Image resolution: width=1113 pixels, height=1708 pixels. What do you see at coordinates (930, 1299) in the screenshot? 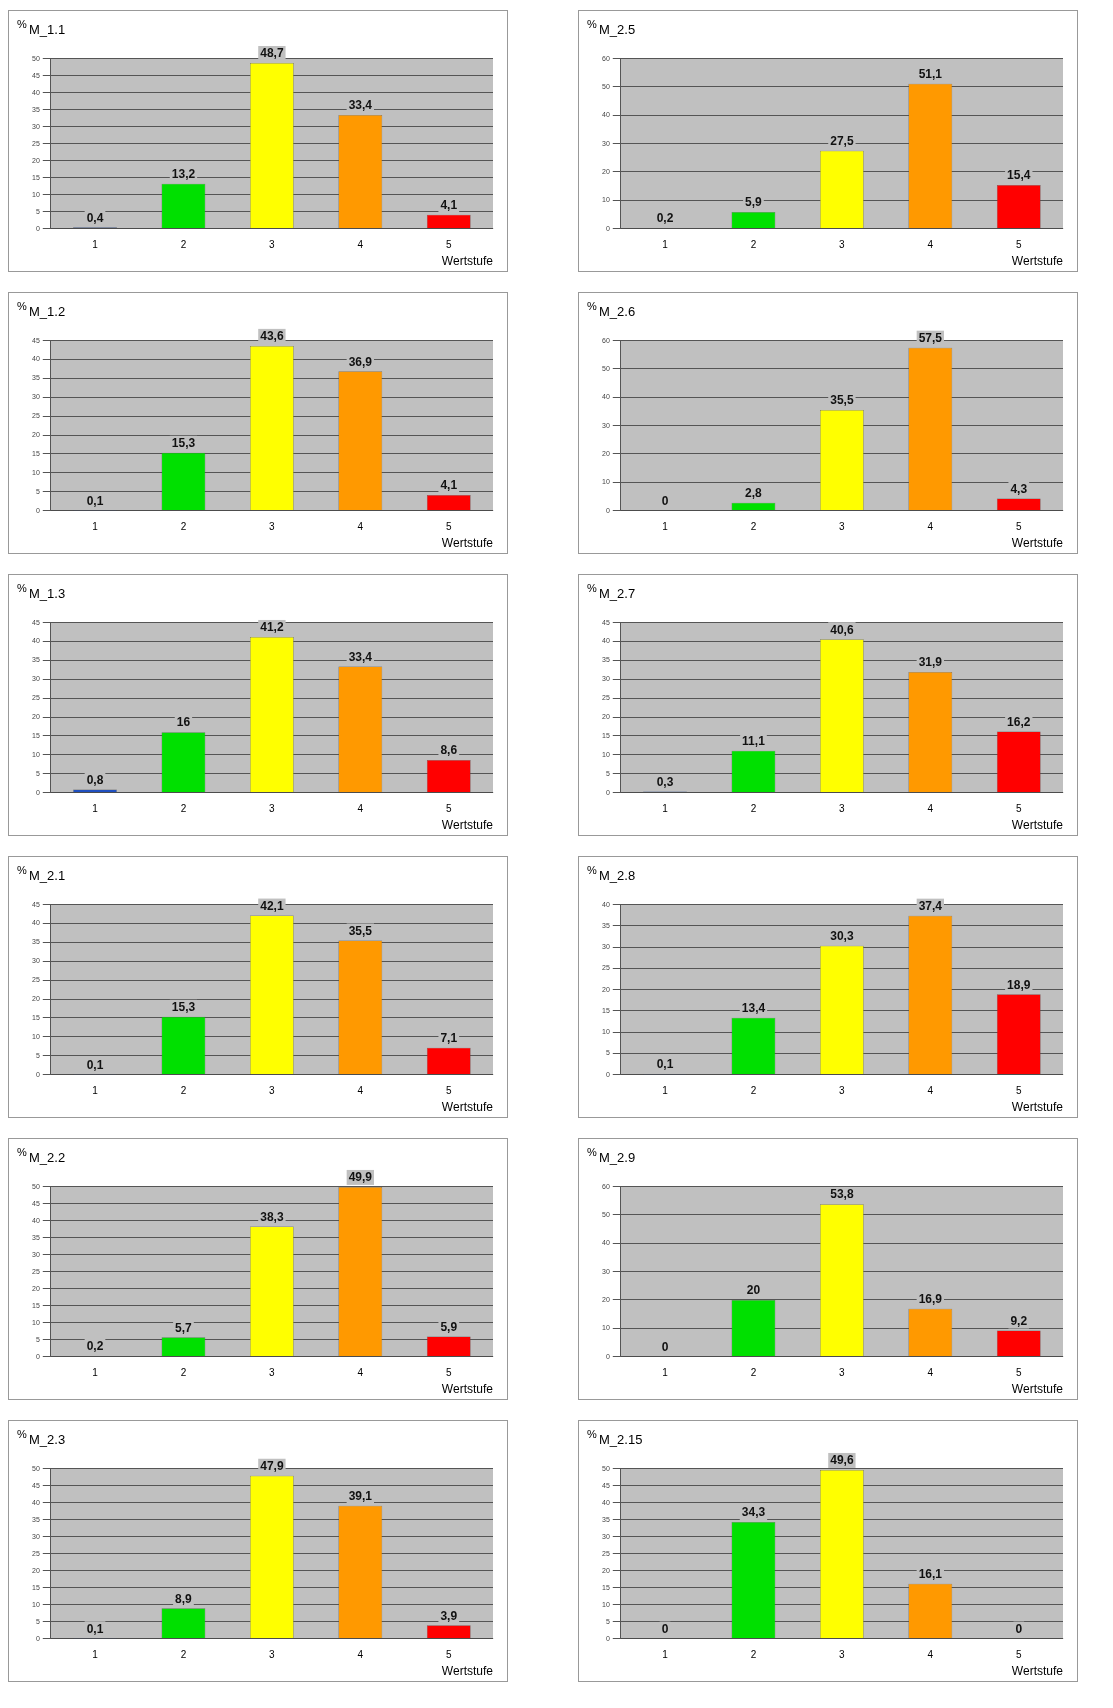
I see `data-label: 16,9` at bounding box center [930, 1299].